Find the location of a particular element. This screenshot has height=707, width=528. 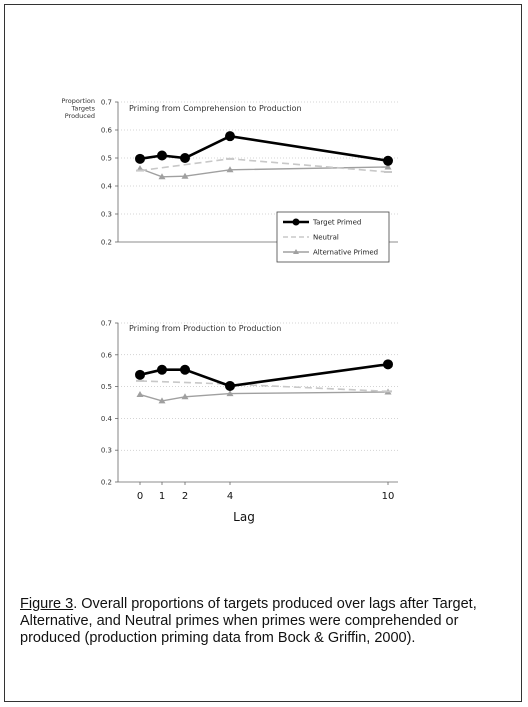

bottom-y-tick-label: 0.3 is located at coordinates (106, 451).